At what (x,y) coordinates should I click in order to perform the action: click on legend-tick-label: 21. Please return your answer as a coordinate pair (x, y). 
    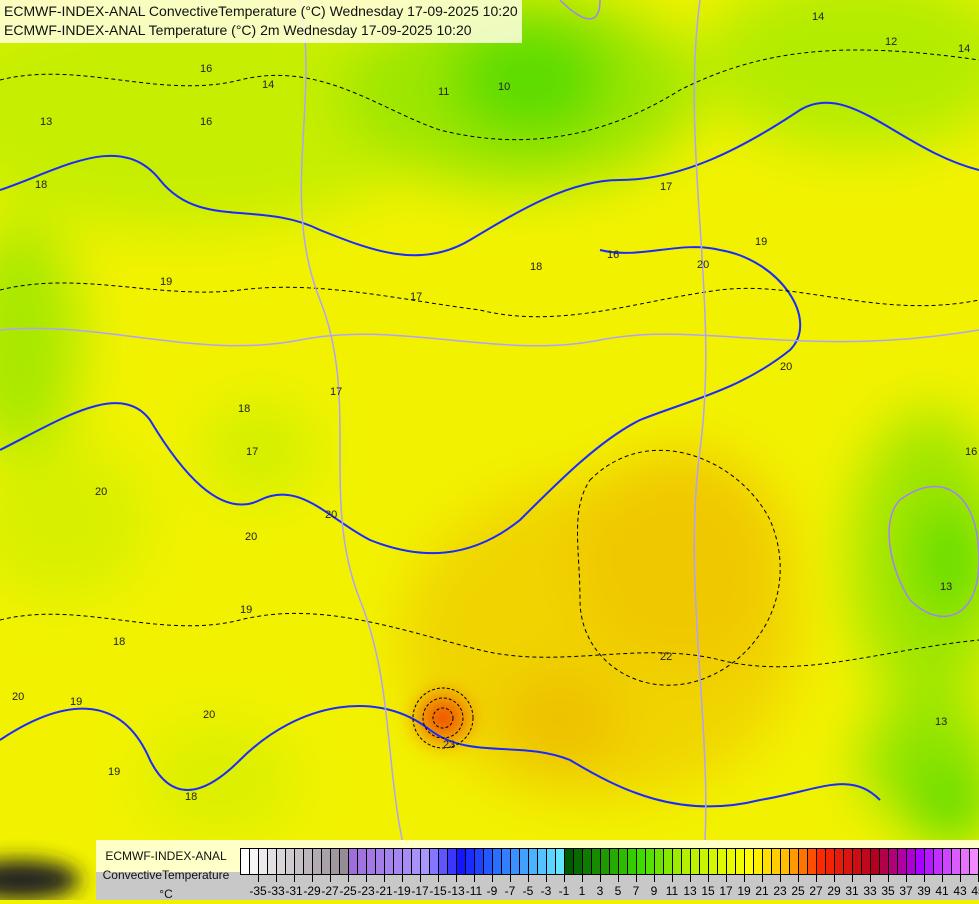
    Looking at the image, I should click on (762, 891).